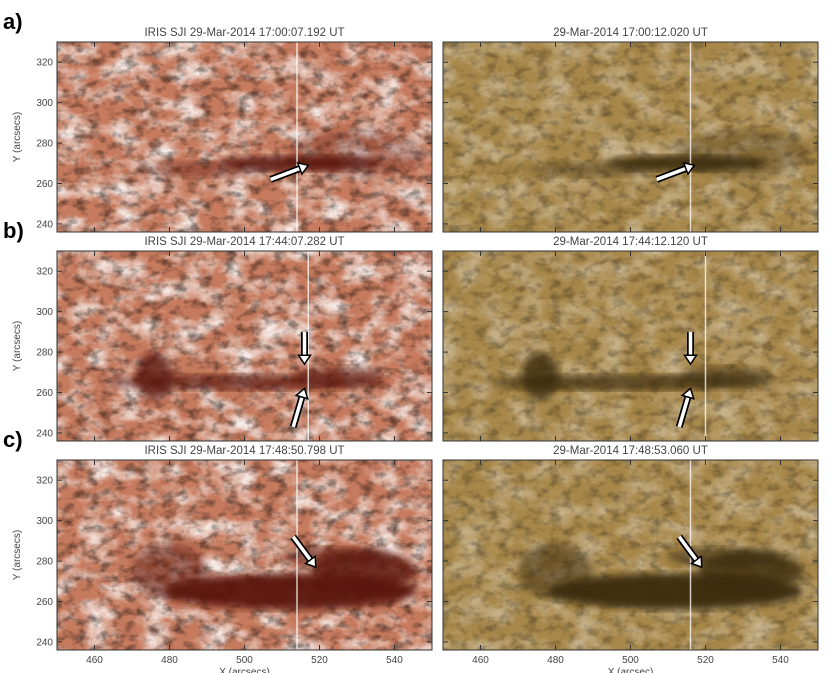 The width and height of the screenshot is (830, 673). Describe the element at coordinates (631, 670) in the screenshot. I see `x-axis-label: X (arcsec)` at that location.